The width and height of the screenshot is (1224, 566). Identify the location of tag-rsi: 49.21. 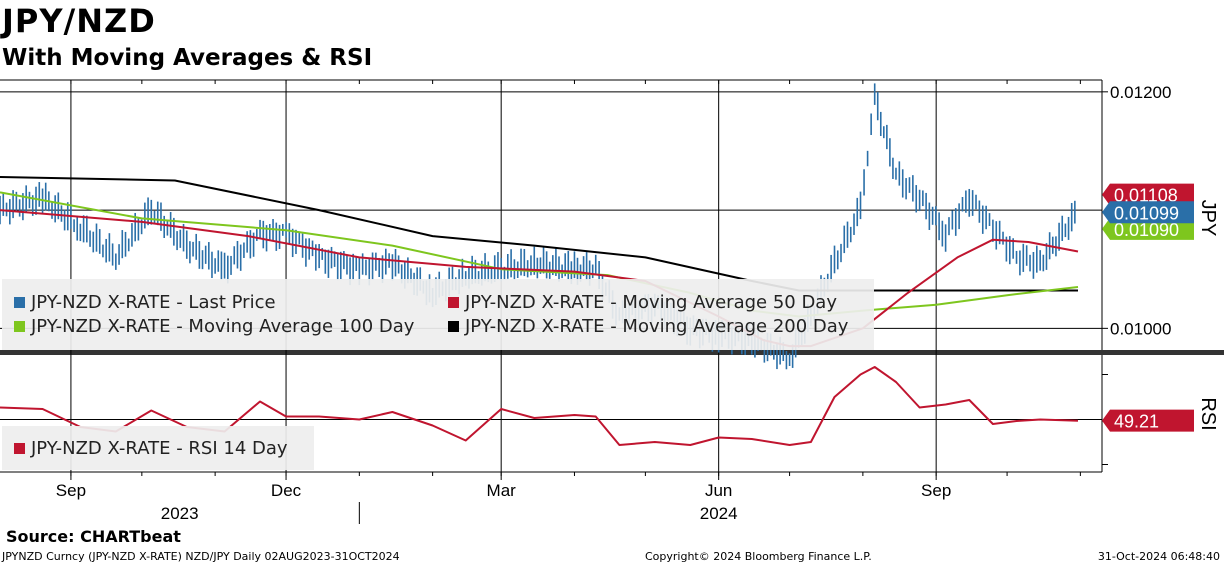
(1148, 420).